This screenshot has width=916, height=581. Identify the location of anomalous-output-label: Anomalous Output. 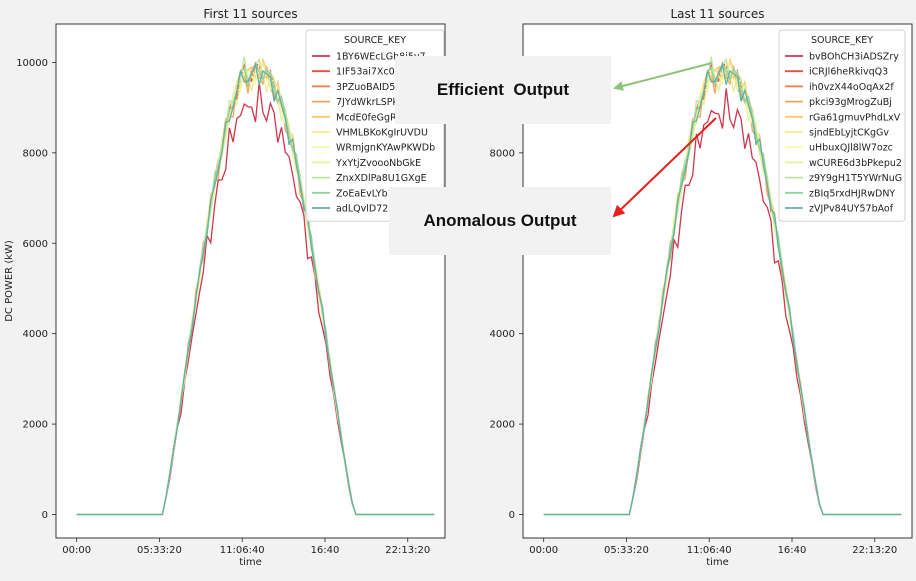
(500, 220).